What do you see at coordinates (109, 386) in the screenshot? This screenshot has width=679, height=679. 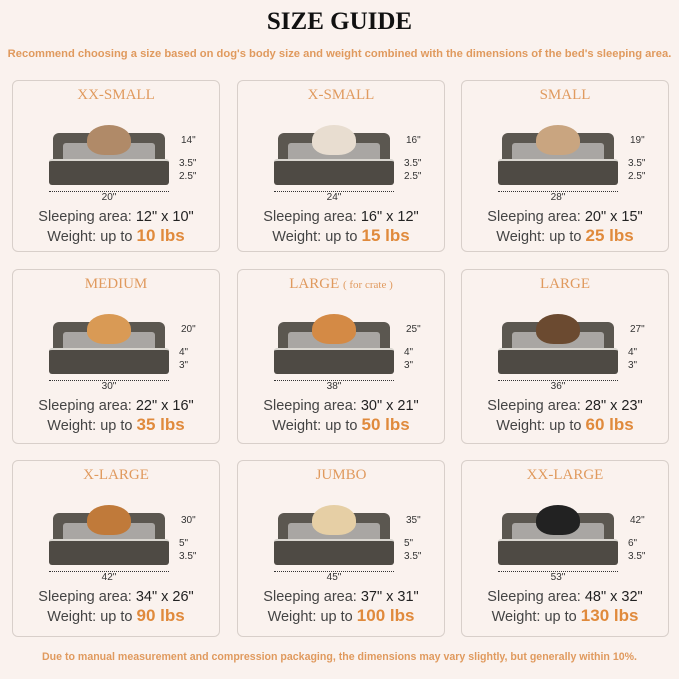 I see `length-dim: 30"` at bounding box center [109, 386].